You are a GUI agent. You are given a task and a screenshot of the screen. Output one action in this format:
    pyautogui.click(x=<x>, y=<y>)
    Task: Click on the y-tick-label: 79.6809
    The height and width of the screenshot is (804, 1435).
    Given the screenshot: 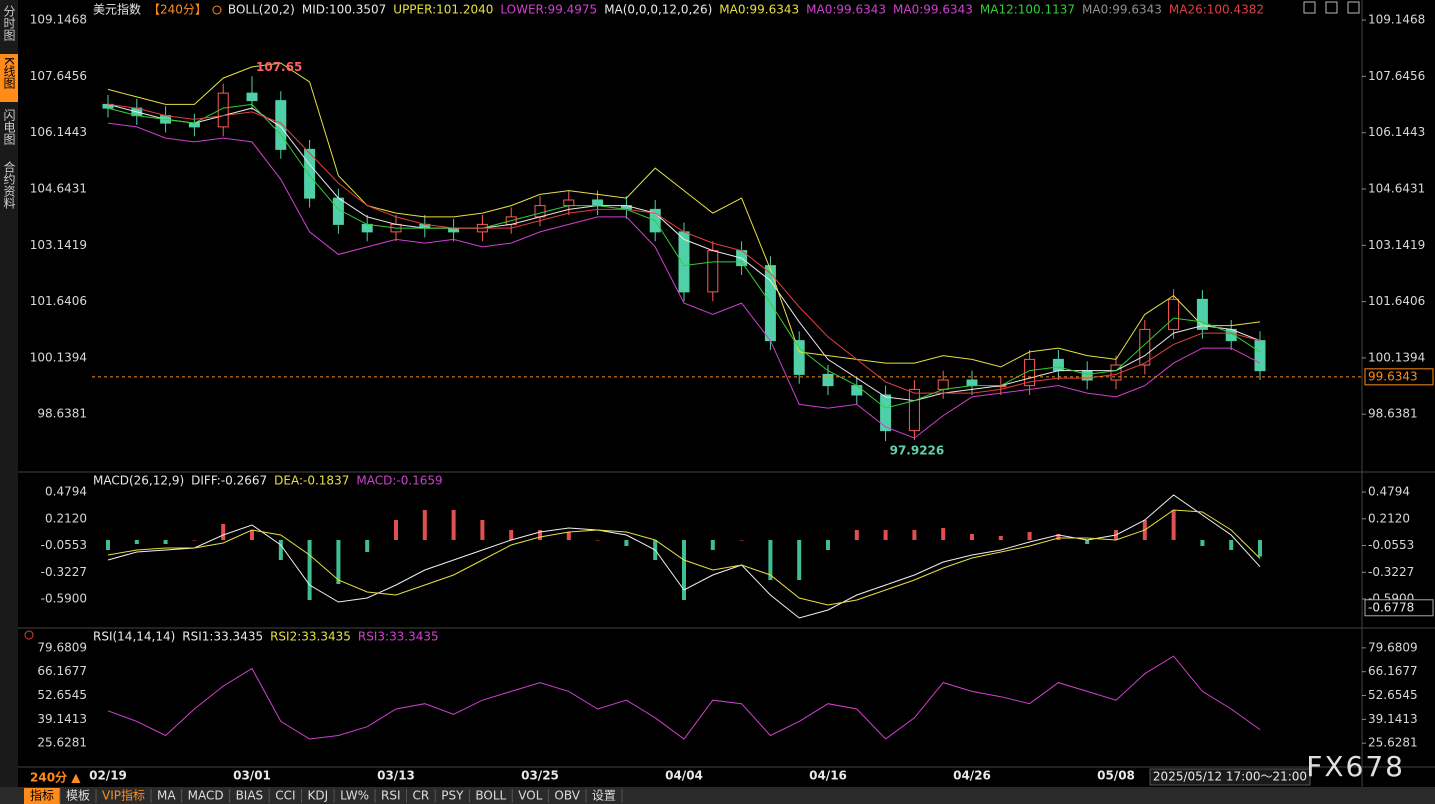 What is the action you would take?
    pyautogui.click(x=62, y=647)
    